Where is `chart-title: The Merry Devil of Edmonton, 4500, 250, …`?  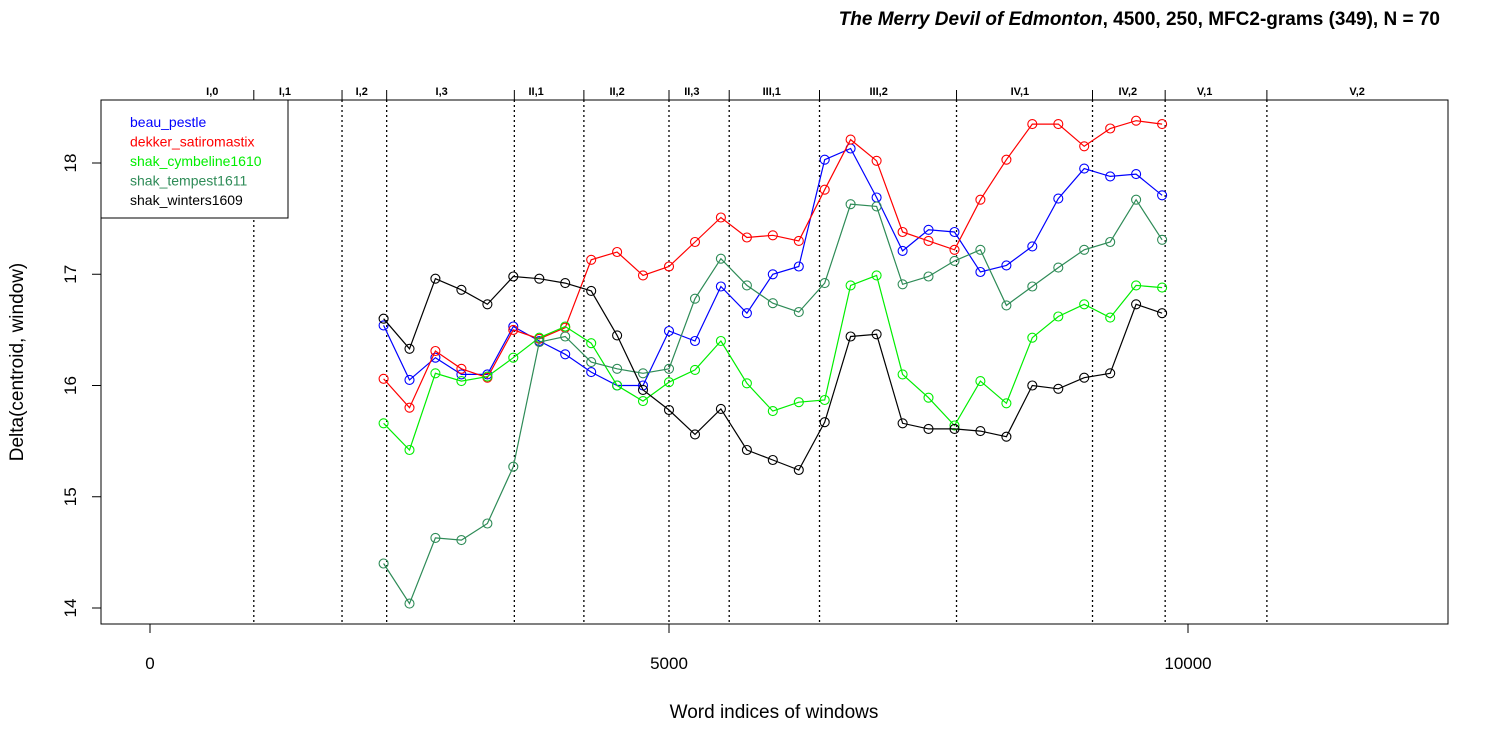
chart-title: The Merry Devil of Edmonton, 4500, 250, … is located at coordinates (1139, 19).